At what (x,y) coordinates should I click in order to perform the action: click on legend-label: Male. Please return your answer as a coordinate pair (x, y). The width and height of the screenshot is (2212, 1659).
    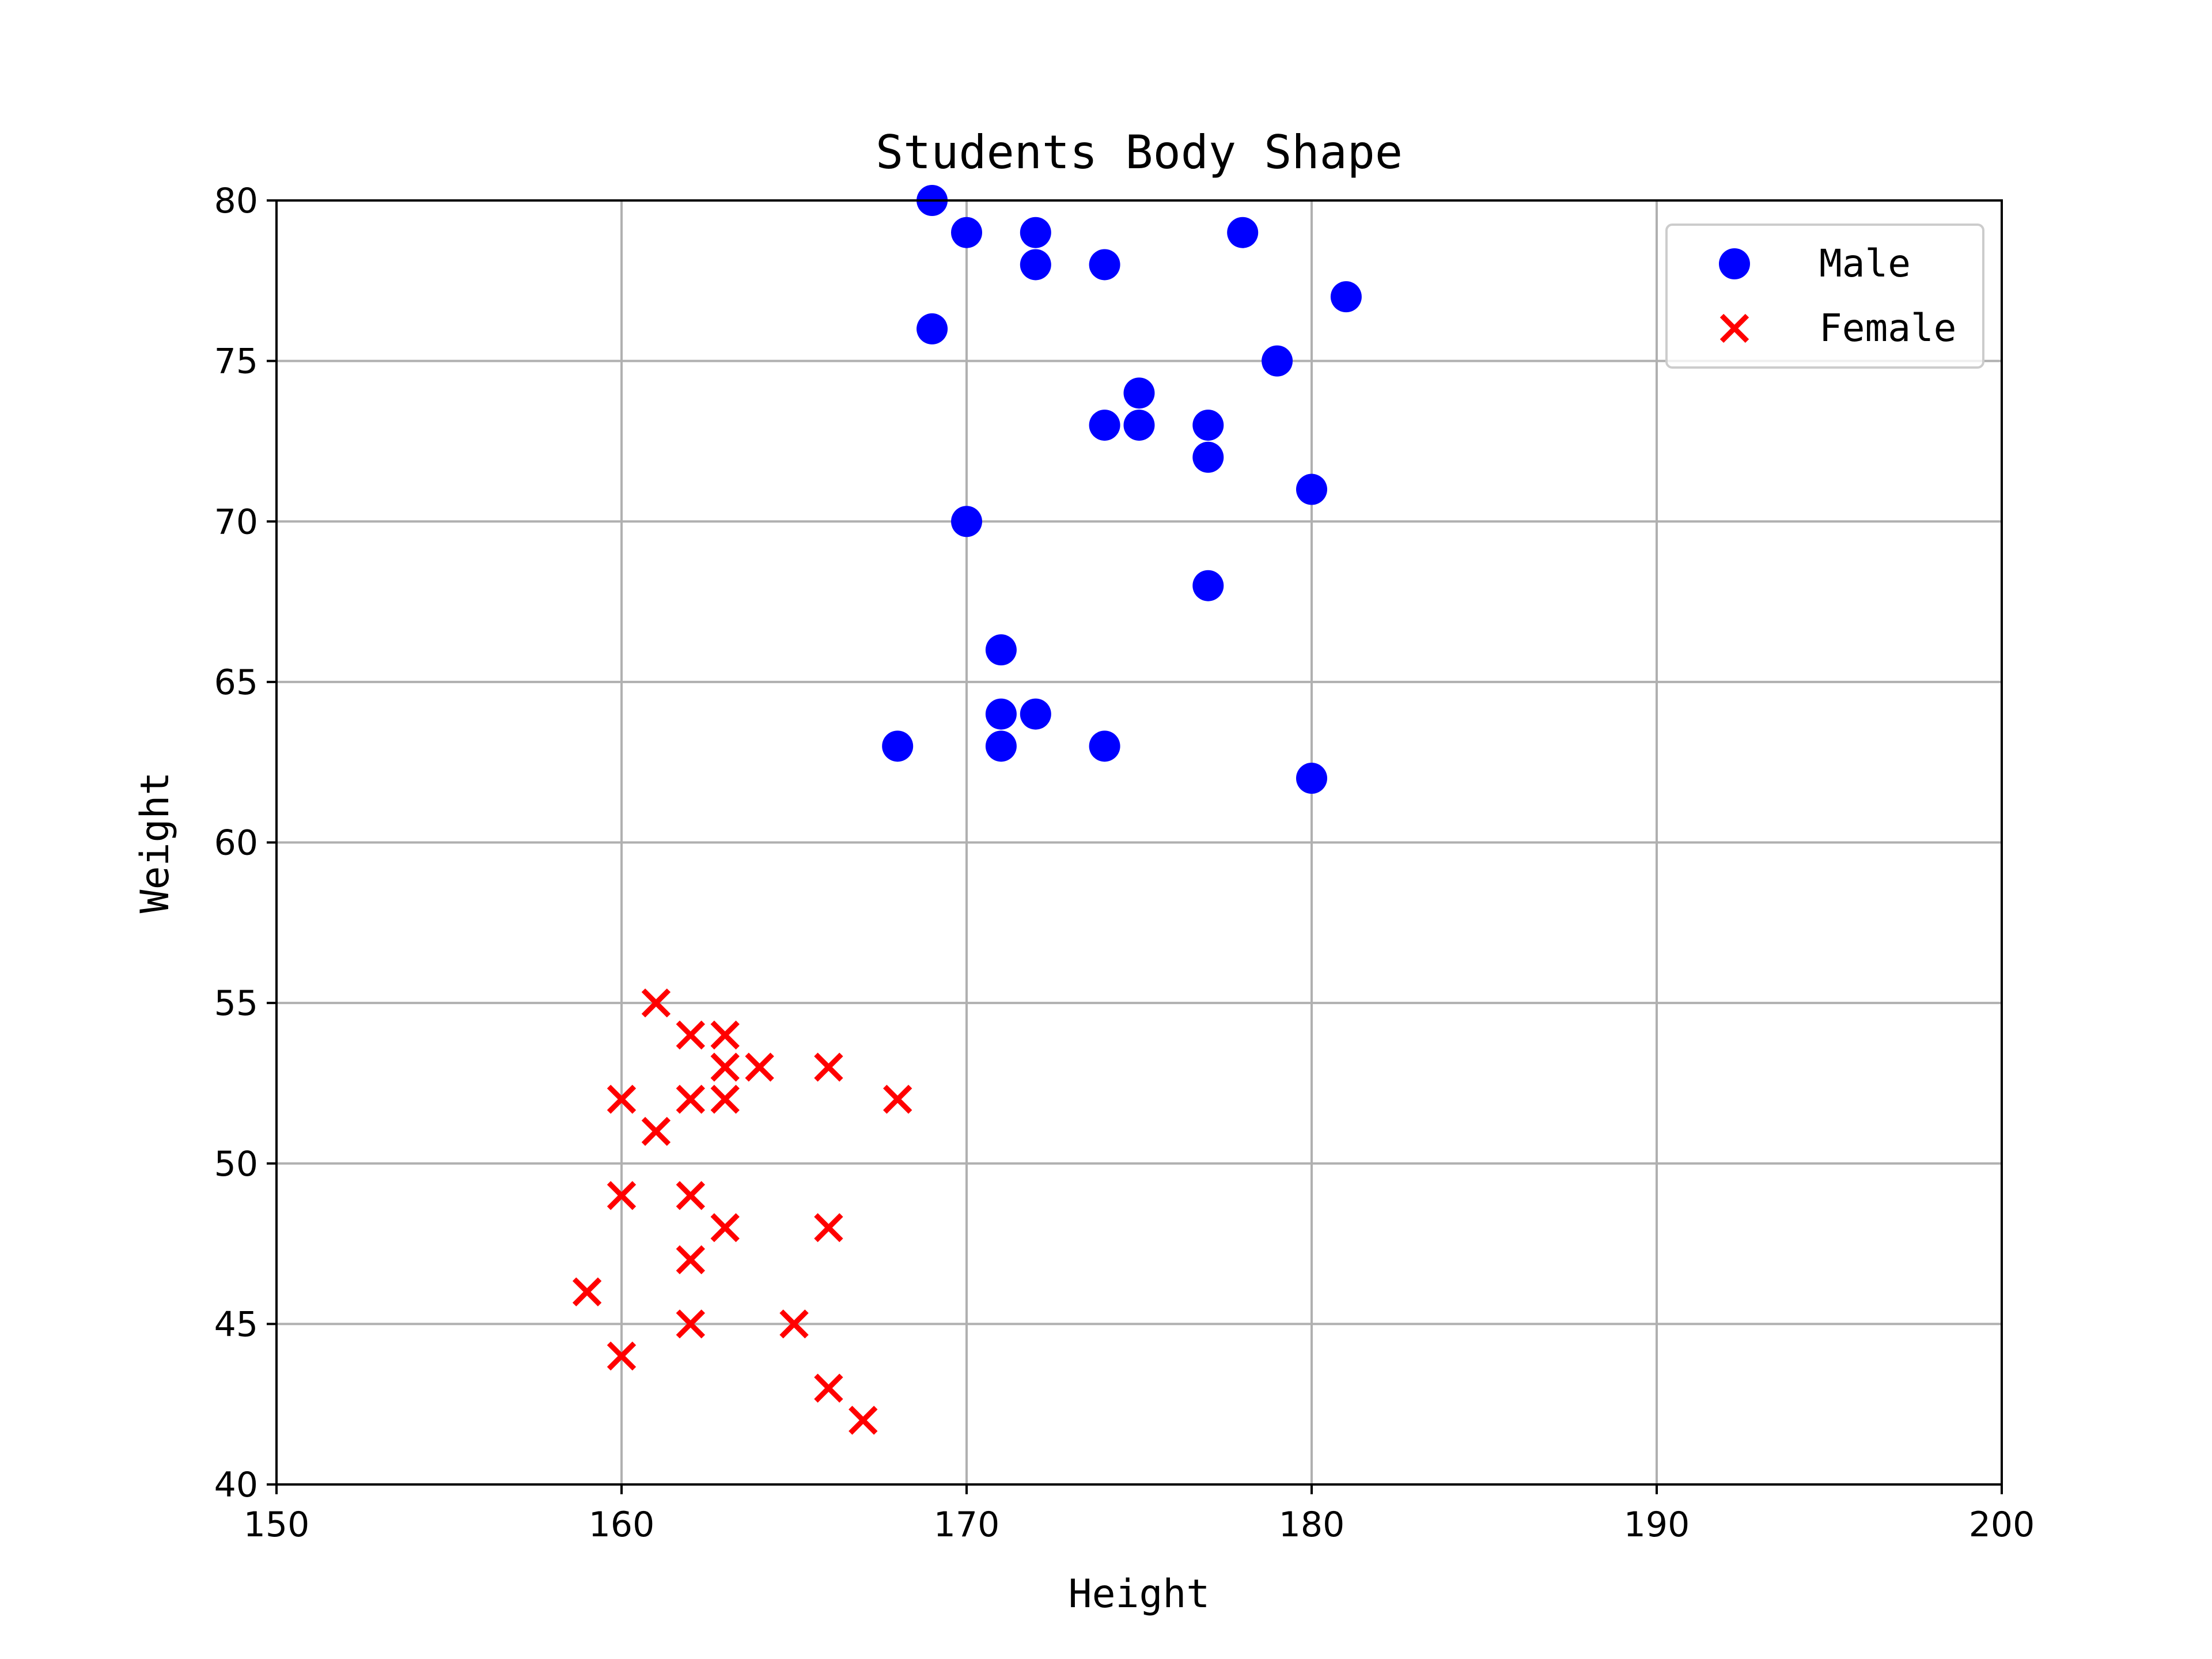
    Looking at the image, I should click on (1865, 263).